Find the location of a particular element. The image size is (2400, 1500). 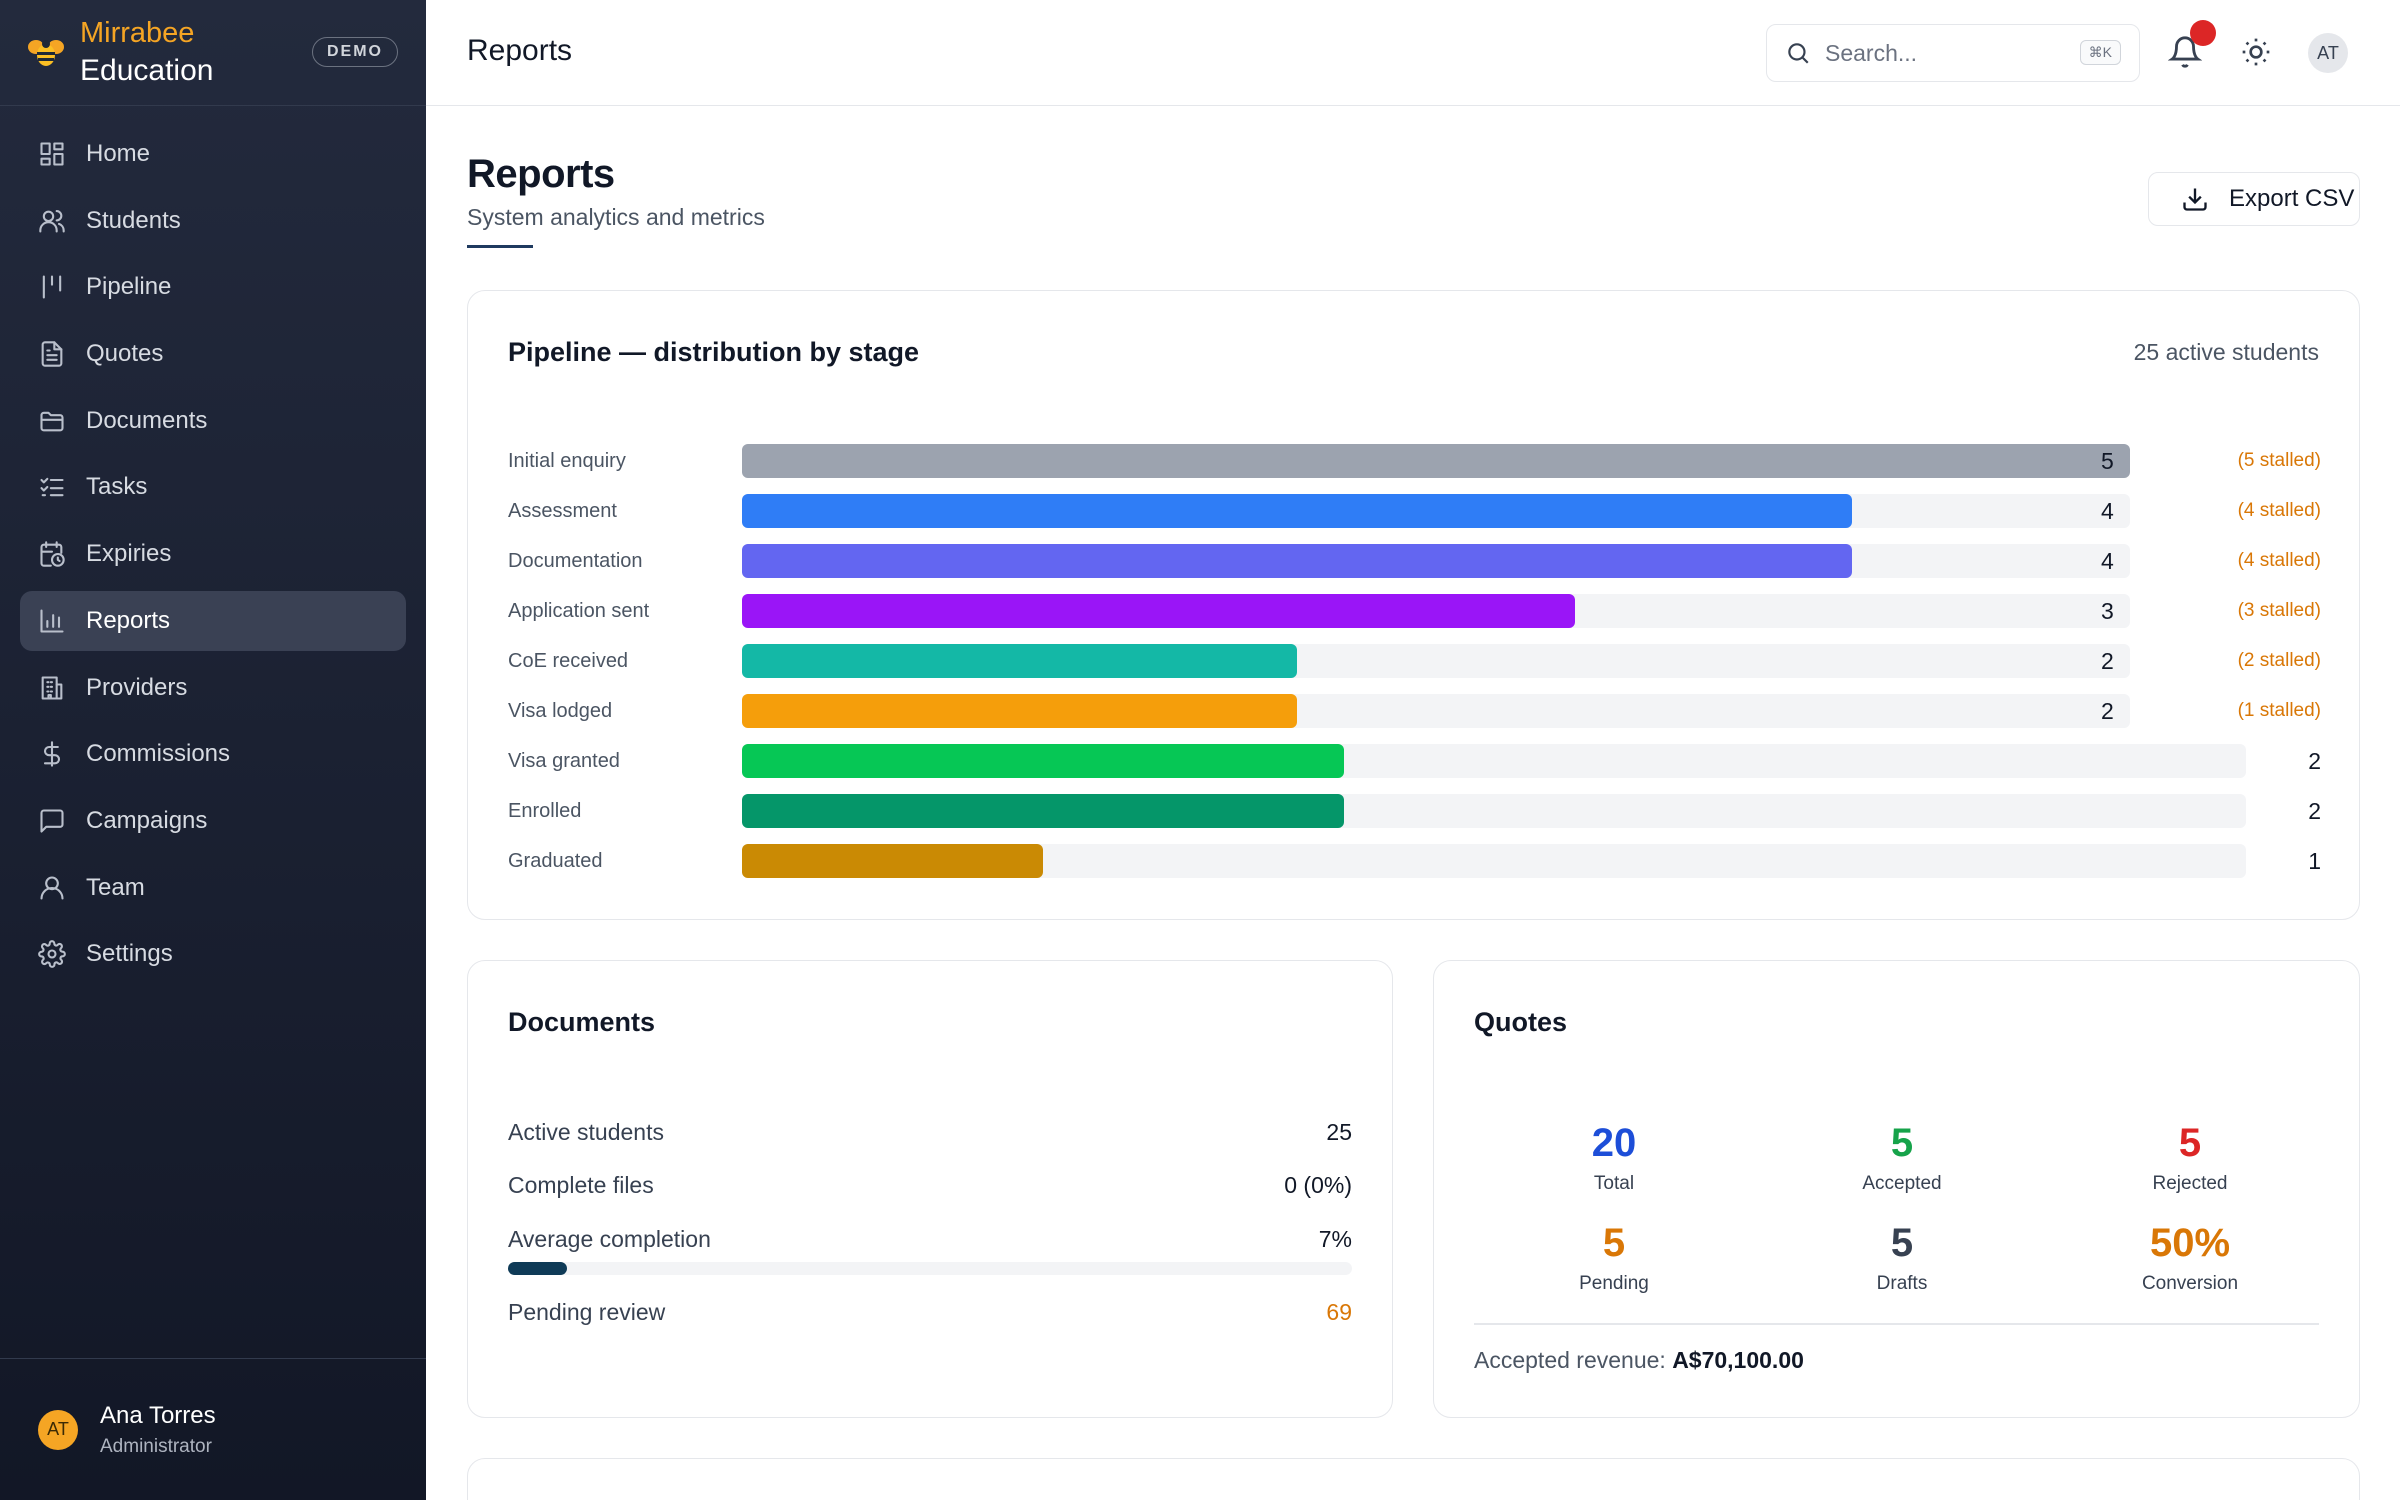

brand: Mirrabee Education DEMO is located at coordinates (213, 53).